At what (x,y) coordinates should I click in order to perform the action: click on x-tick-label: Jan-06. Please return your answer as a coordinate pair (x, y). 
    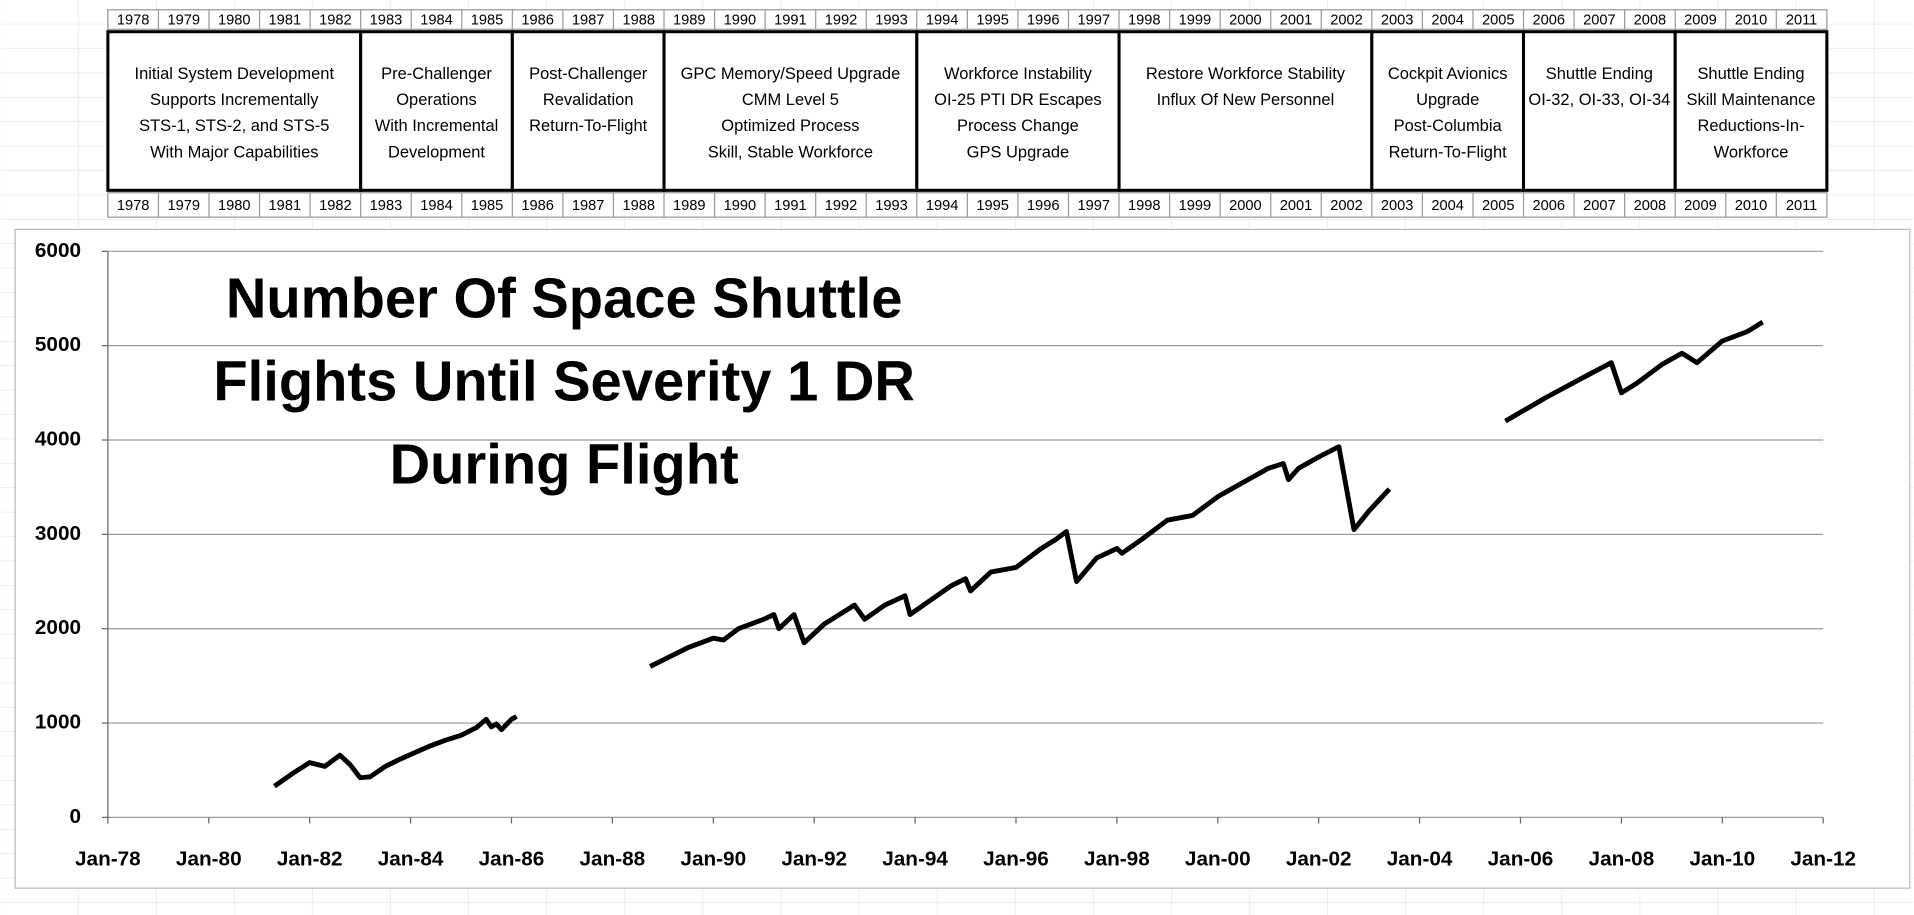
    Looking at the image, I should click on (1521, 859).